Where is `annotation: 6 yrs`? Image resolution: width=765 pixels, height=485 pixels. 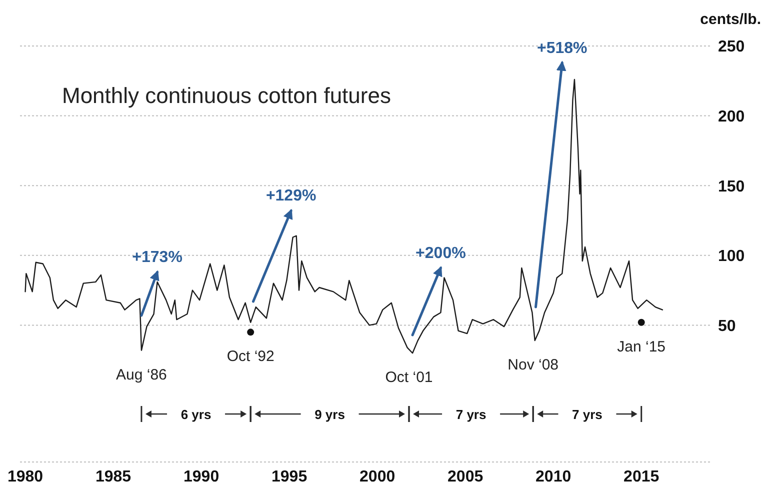
annotation: 6 yrs is located at coordinates (196, 414).